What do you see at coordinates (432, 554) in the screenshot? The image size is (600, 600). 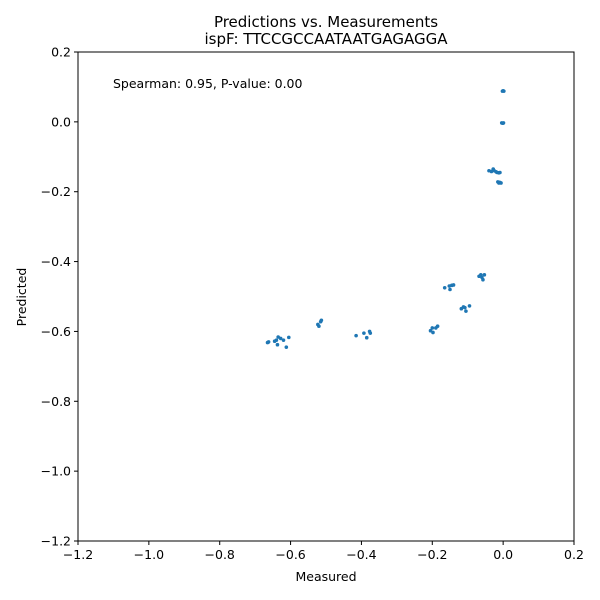 I see `x-tick-label: −0.2` at bounding box center [432, 554].